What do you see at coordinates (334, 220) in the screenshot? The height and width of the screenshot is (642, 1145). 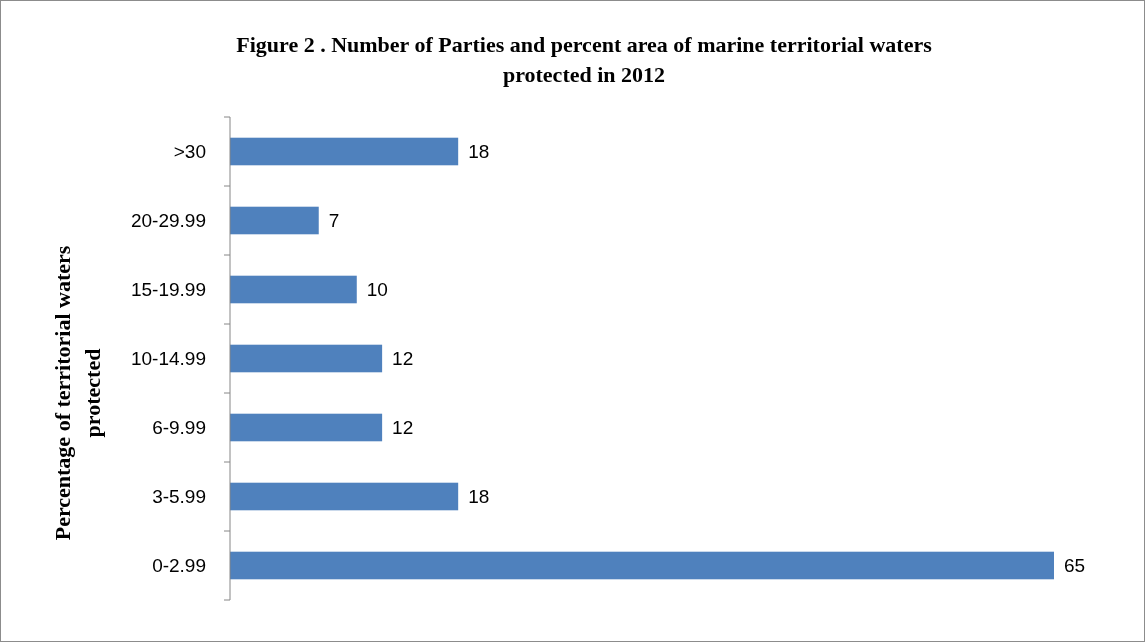 I see `data-label: 7` at bounding box center [334, 220].